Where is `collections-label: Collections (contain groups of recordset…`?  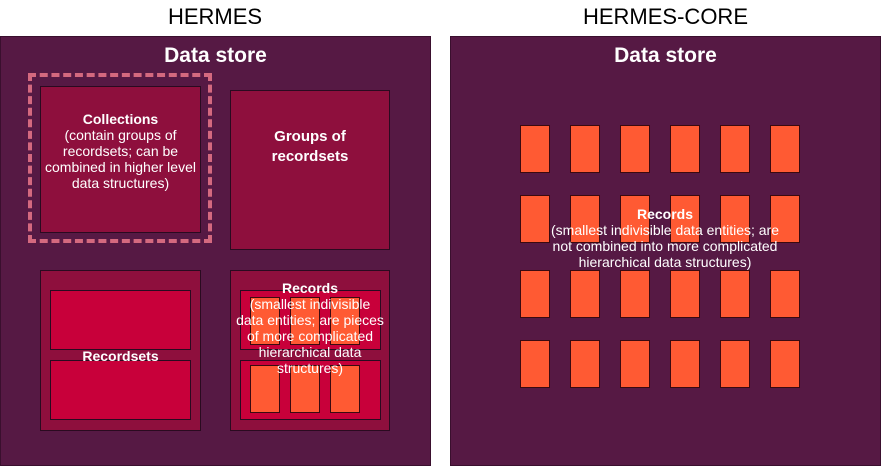
collections-label: Collections (contain groups of recordset… is located at coordinates (120, 151).